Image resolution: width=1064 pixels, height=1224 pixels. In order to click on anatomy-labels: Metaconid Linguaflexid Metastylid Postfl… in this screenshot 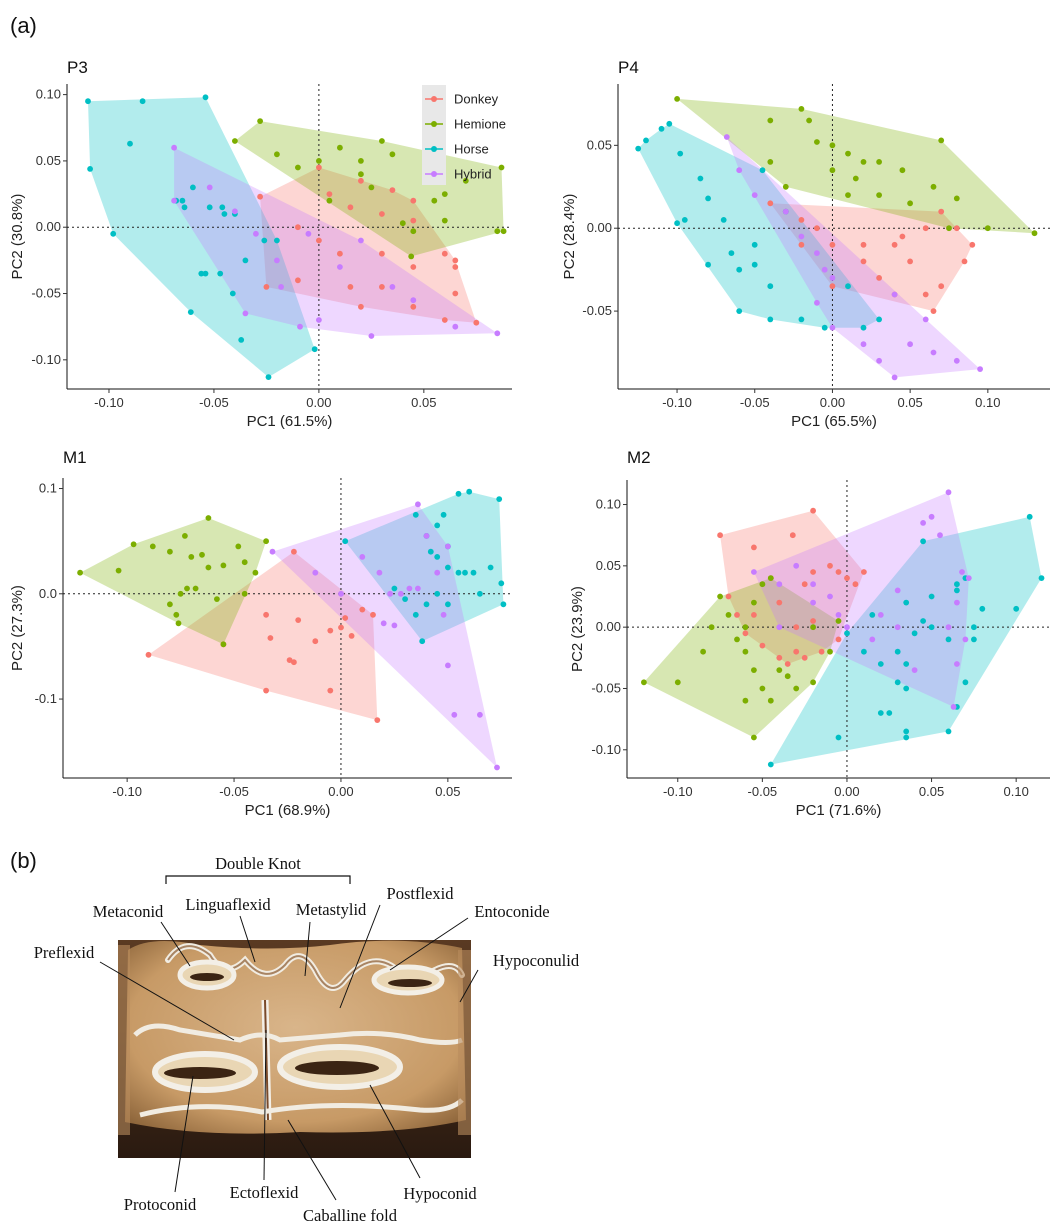, I will do `click(307, 1054)`.